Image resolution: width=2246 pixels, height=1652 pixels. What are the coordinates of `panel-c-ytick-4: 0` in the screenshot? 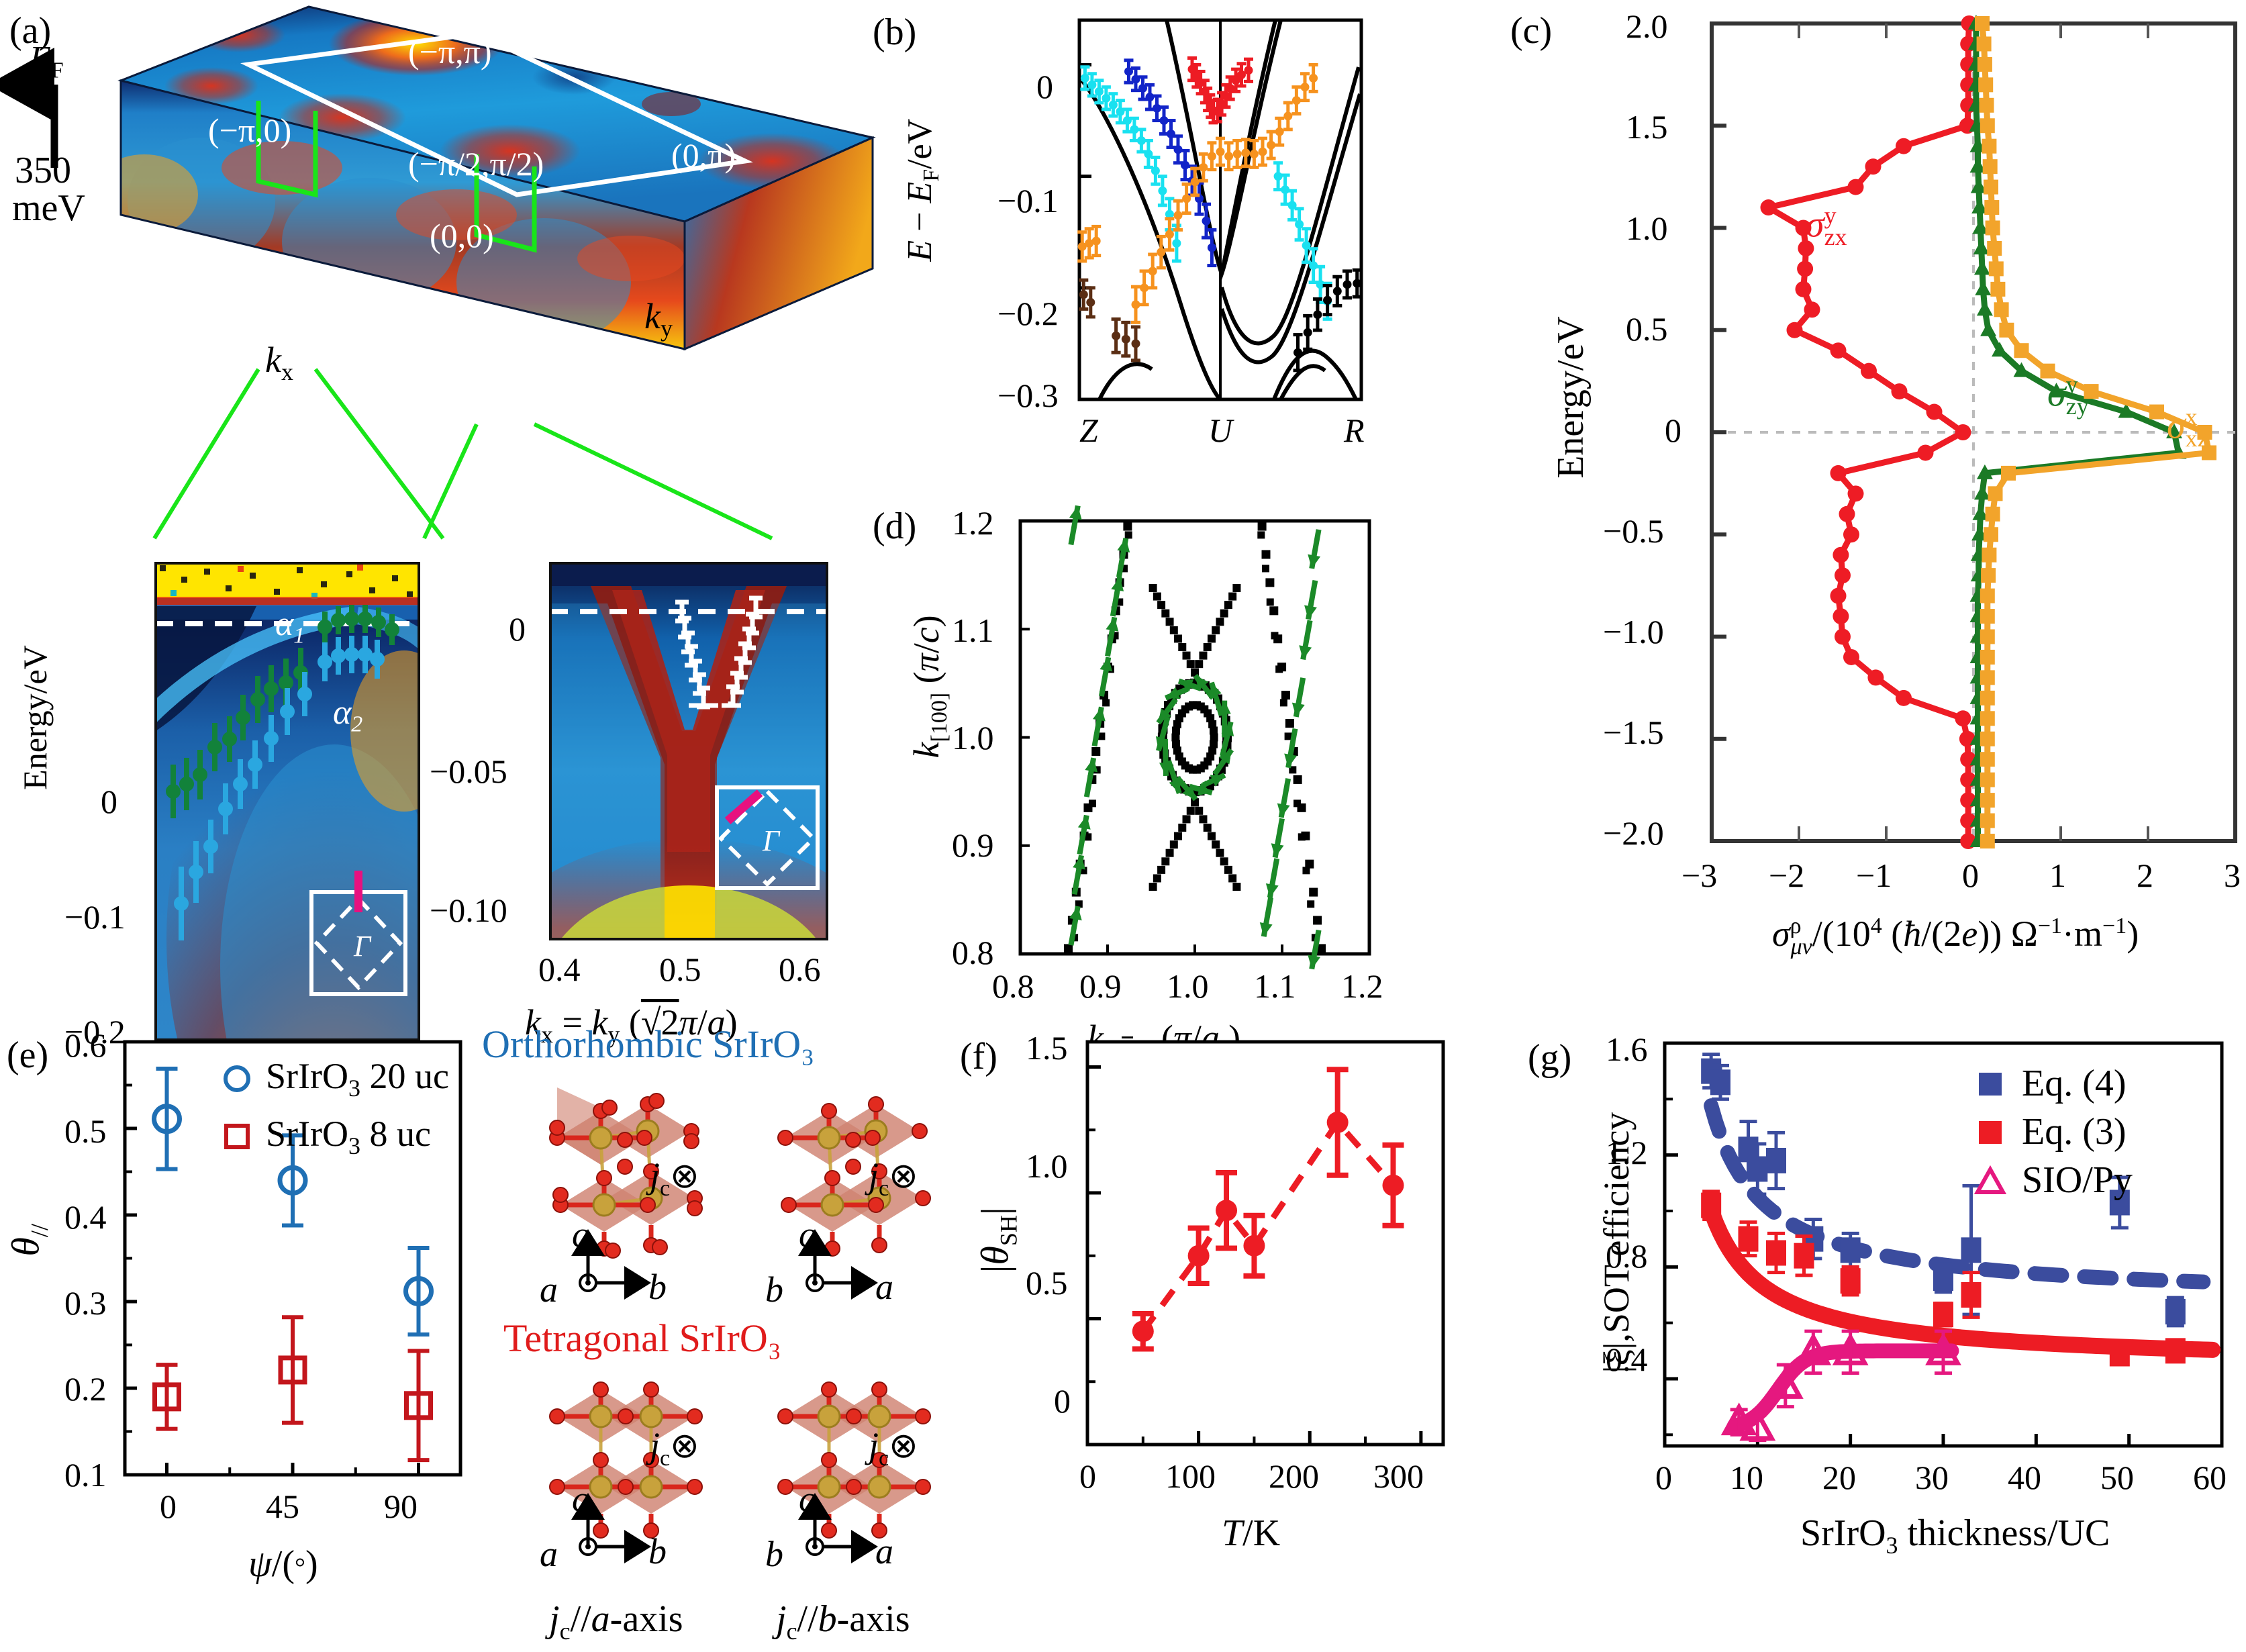 It's located at (1673, 430).